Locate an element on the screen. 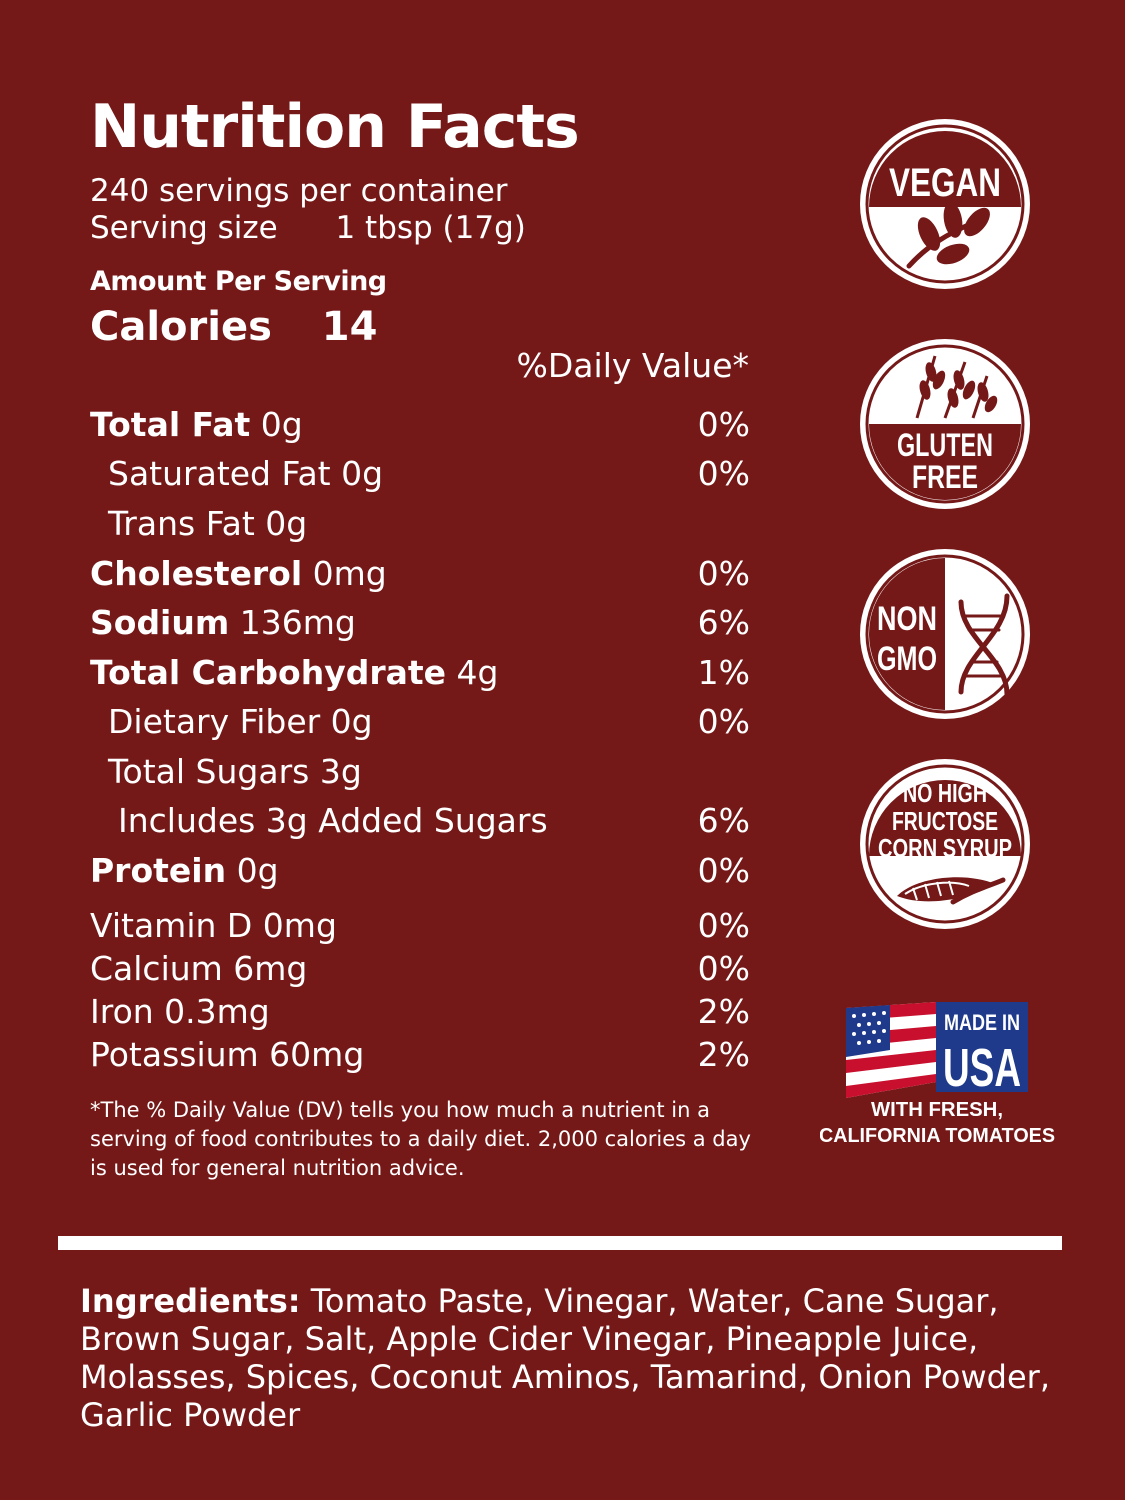  vitamin-label: Vitamin D 0mg is located at coordinates (213, 925).